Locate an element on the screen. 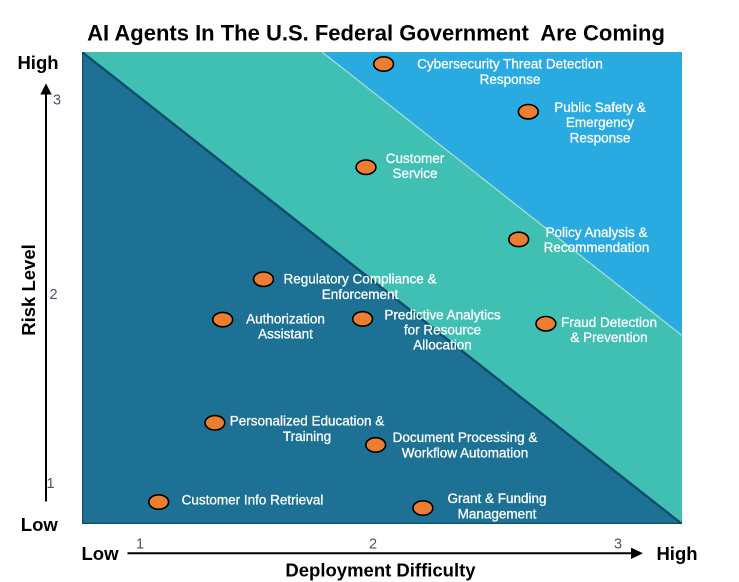 This screenshot has width=739, height=582. svg-text: Enforcement is located at coordinates (360, 294).